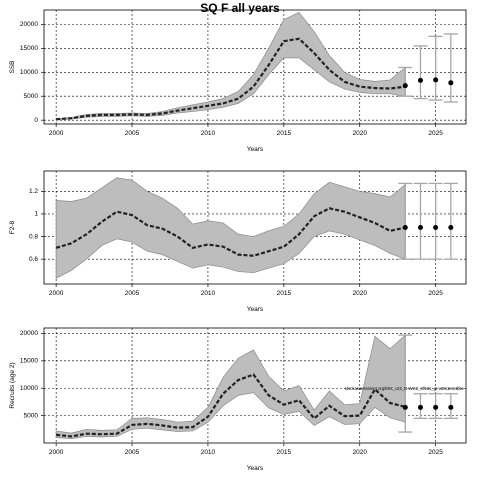 Image resolution: width=480 pixels, height=480 pixels. I want to click on y-tick-label-0: 0, so click(36, 120).